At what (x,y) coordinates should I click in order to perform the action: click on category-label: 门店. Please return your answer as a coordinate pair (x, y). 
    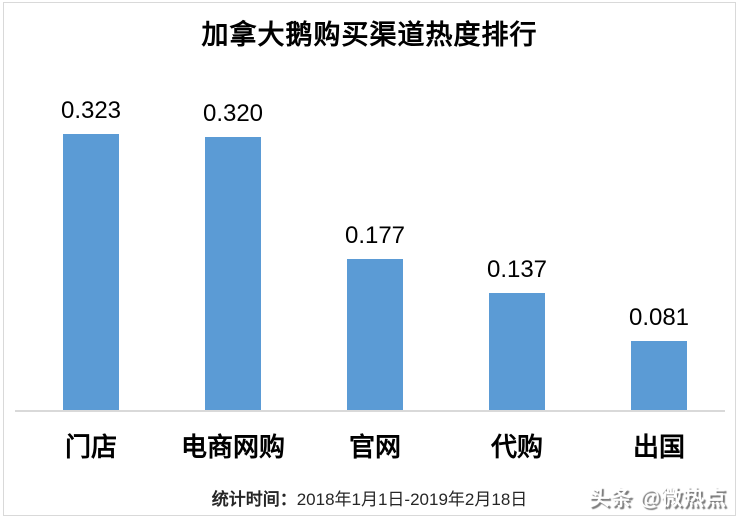
    Looking at the image, I should click on (90, 447).